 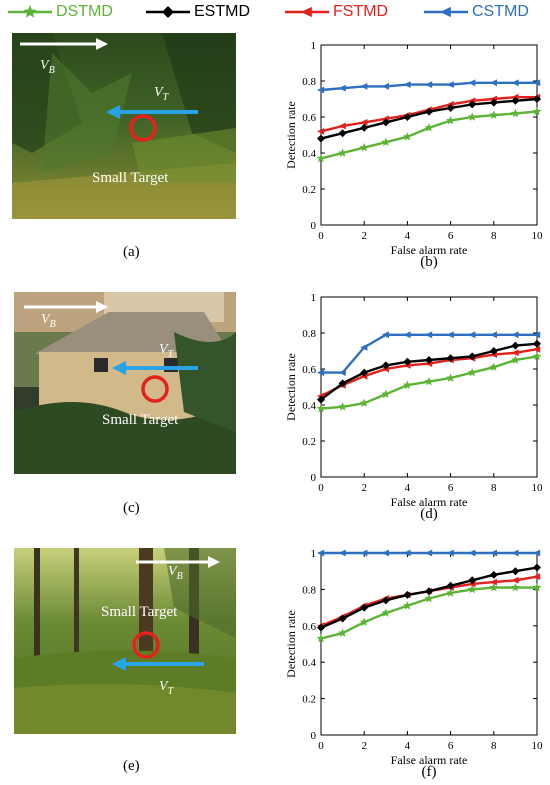 What do you see at coordinates (309, 442) in the screenshot?
I see `y-tick-label: 0.2` at bounding box center [309, 442].